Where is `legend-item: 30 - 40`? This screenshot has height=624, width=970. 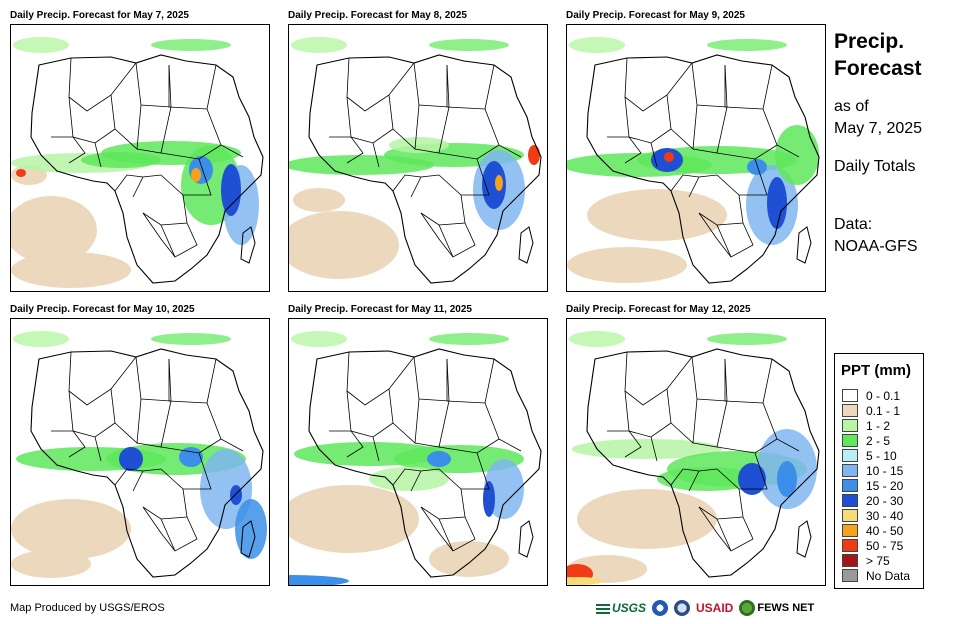
legend-item: 30 - 40 is located at coordinates (872, 515).